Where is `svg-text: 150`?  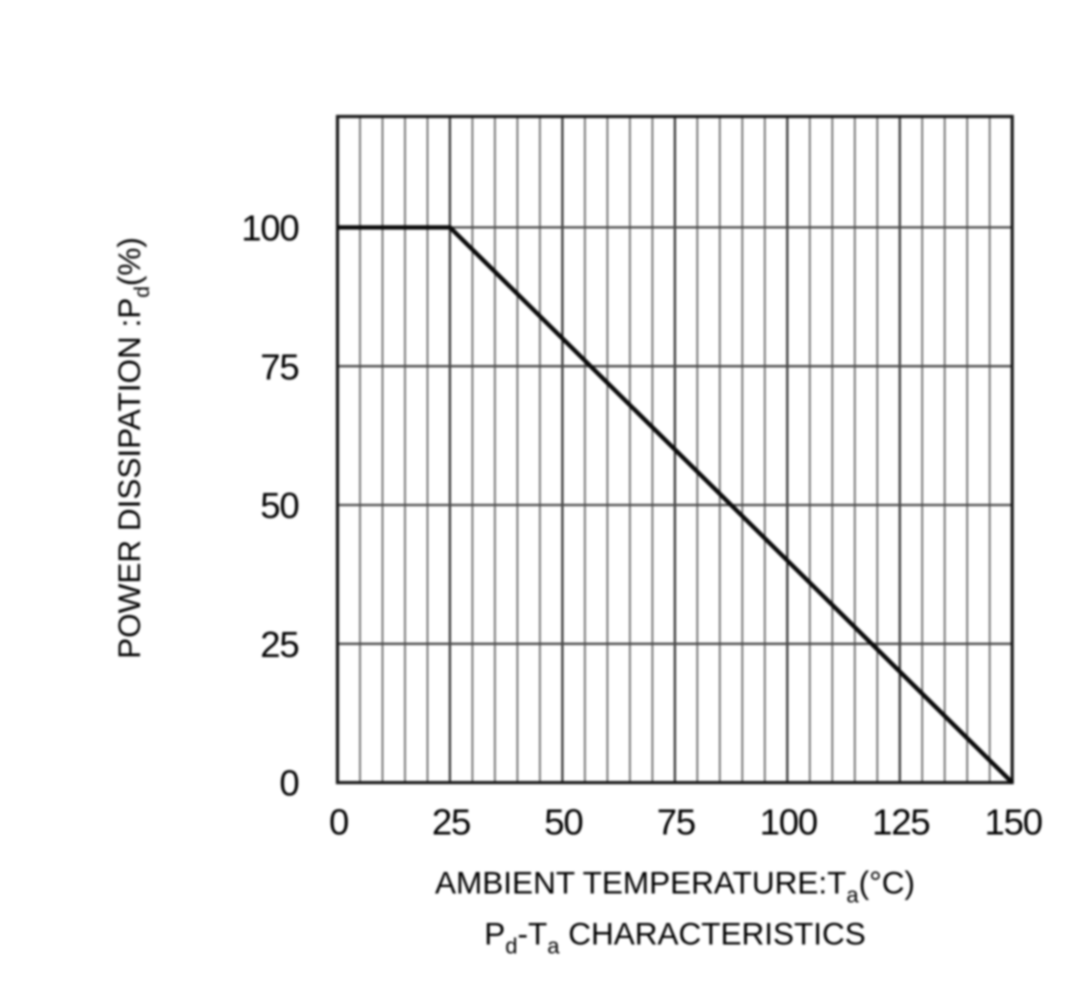
svg-text: 150 is located at coordinates (1013, 822).